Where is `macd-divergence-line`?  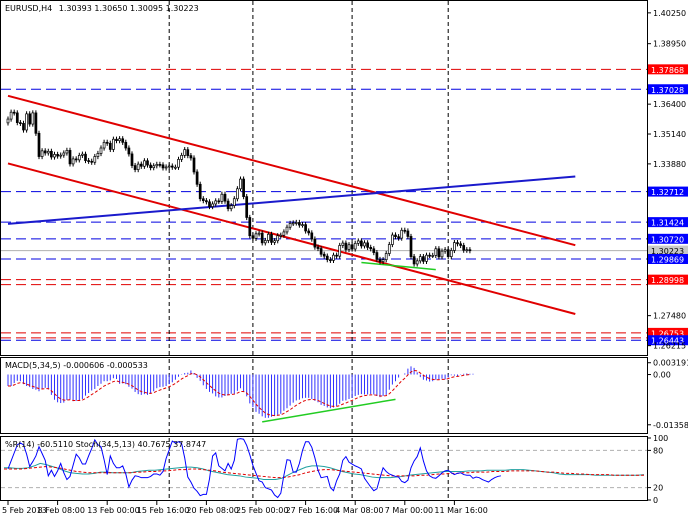
macd-divergence-line is located at coordinates (329, 410).